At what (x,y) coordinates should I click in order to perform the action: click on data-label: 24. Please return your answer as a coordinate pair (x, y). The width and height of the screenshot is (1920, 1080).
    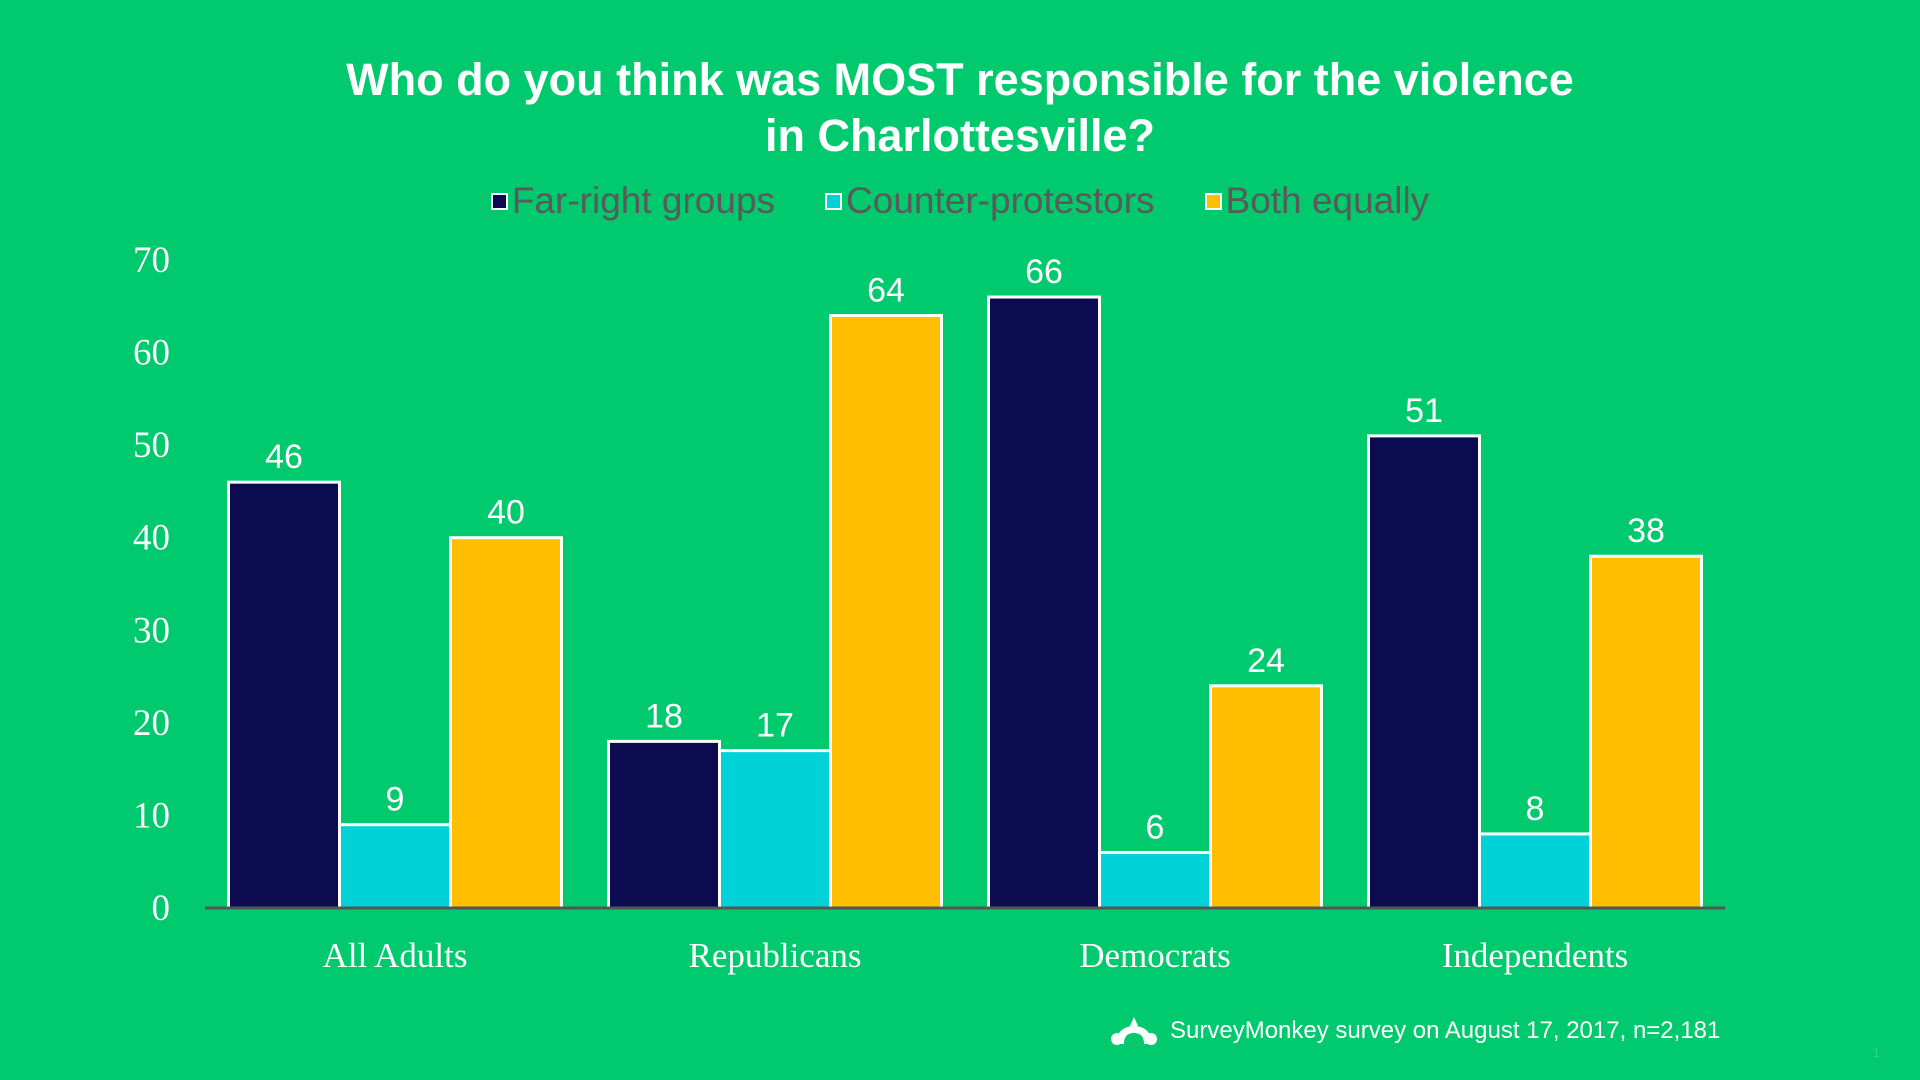
    Looking at the image, I should click on (1266, 661).